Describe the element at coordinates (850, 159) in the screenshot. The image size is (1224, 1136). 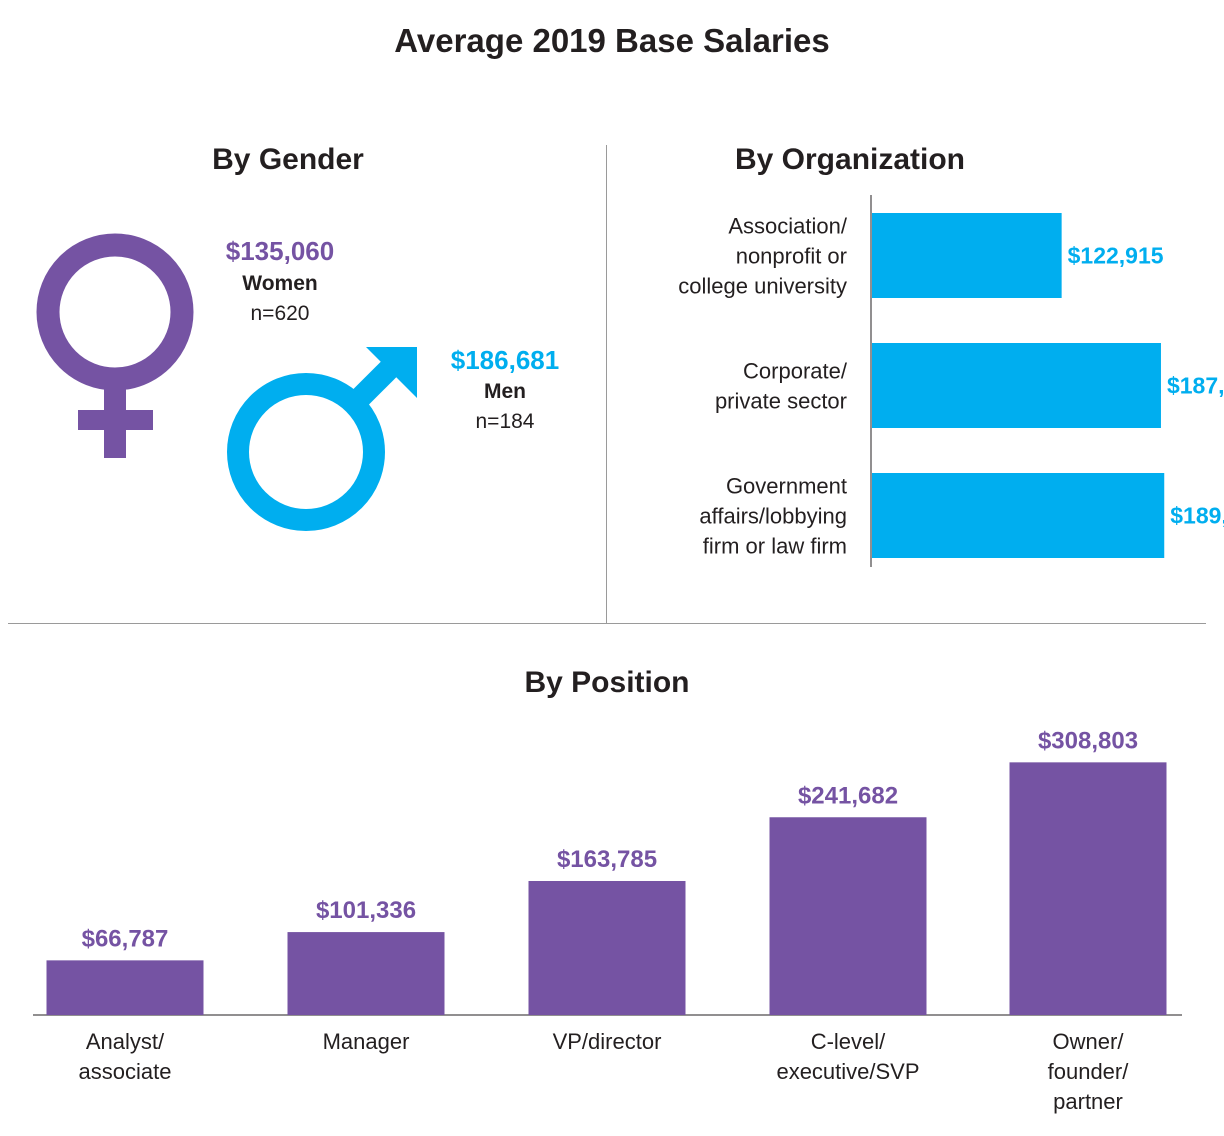
I see `organization-section-title: By Organization` at that location.